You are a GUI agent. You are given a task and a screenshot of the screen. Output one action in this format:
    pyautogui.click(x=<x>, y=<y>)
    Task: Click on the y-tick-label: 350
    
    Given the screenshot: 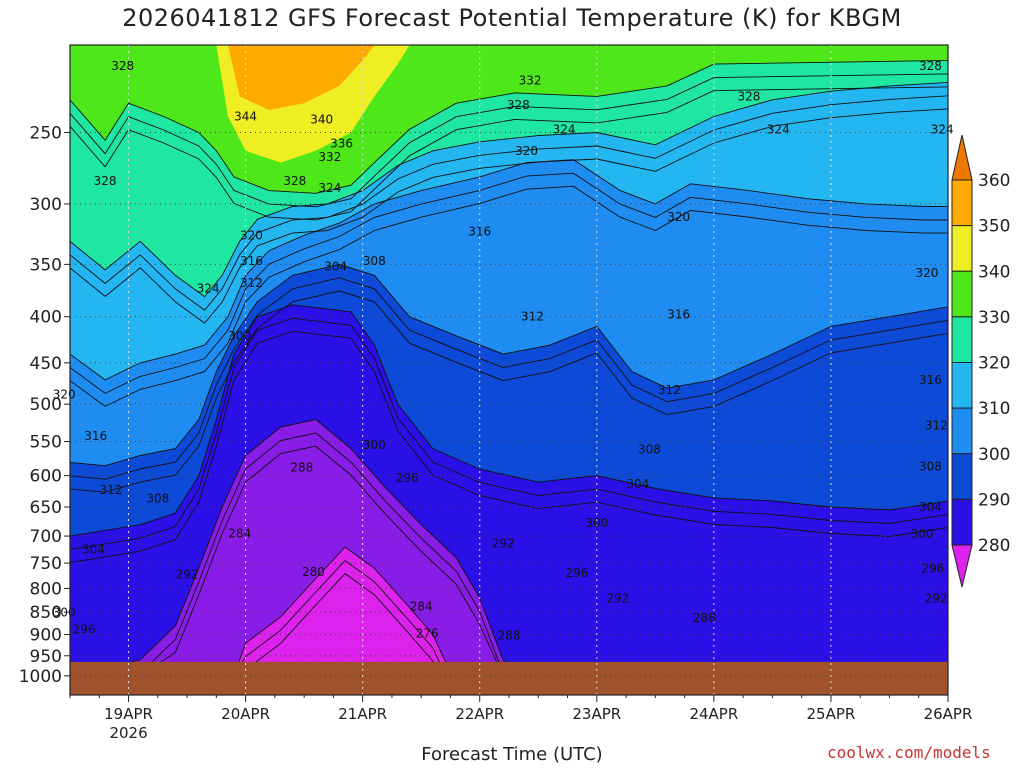 What is the action you would take?
    pyautogui.click(x=46, y=265)
    